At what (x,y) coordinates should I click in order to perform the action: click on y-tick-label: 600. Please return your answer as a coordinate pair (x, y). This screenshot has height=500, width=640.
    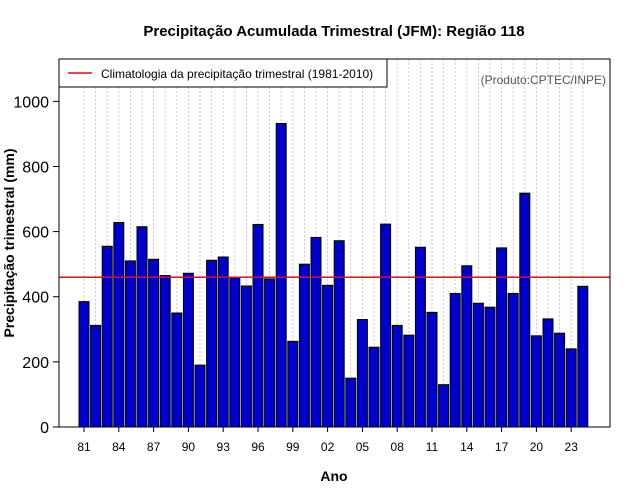
    Looking at the image, I should click on (35, 233).